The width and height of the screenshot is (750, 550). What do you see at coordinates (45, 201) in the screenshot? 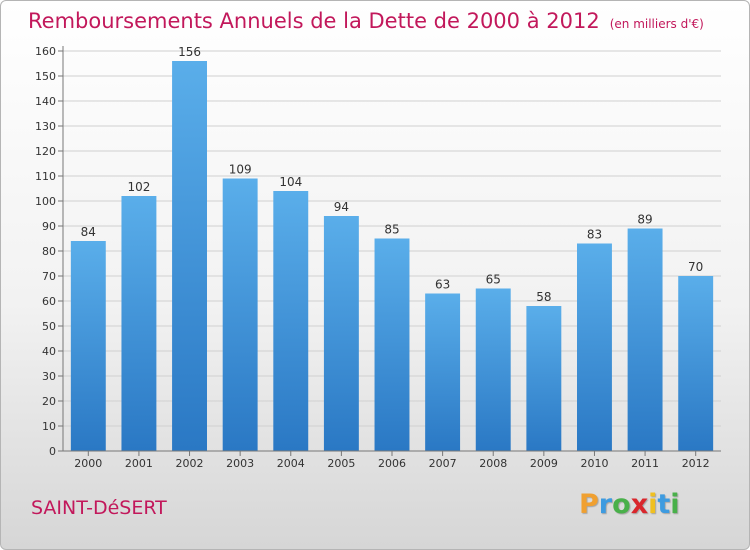
I see `y-tick-label-100: 100` at bounding box center [45, 201].